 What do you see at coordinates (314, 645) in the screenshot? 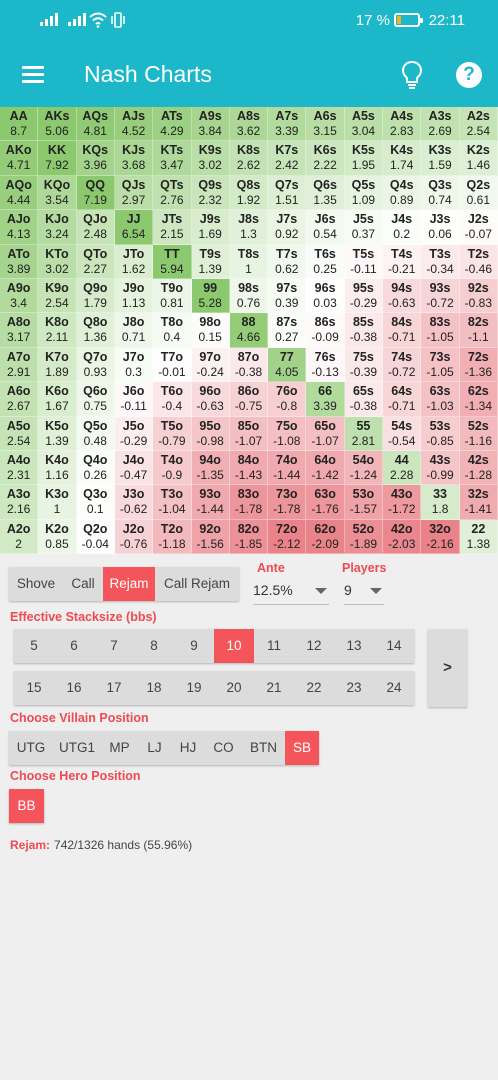
I see `stacksize-12: 12` at bounding box center [314, 645].